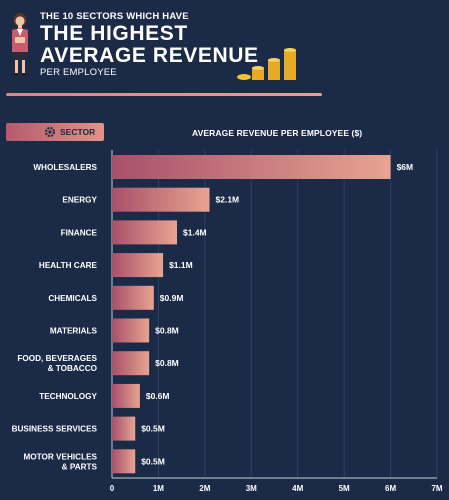 Image resolution: width=449 pixels, height=500 pixels. Describe the element at coordinates (114, 33) in the screenshot. I see `page-title-line-1: THE HIGHEST` at that location.